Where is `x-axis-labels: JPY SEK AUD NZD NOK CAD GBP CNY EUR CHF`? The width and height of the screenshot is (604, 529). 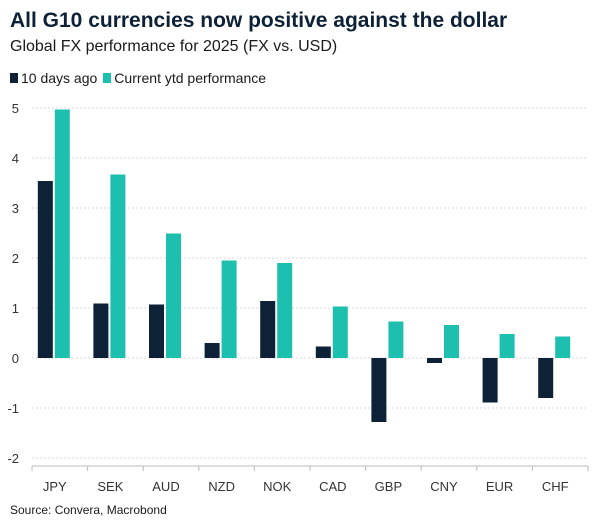
x-axis-labels: JPY SEK AUD NZD NOK CAD GBP CNY EUR CHF is located at coordinates (306, 486).